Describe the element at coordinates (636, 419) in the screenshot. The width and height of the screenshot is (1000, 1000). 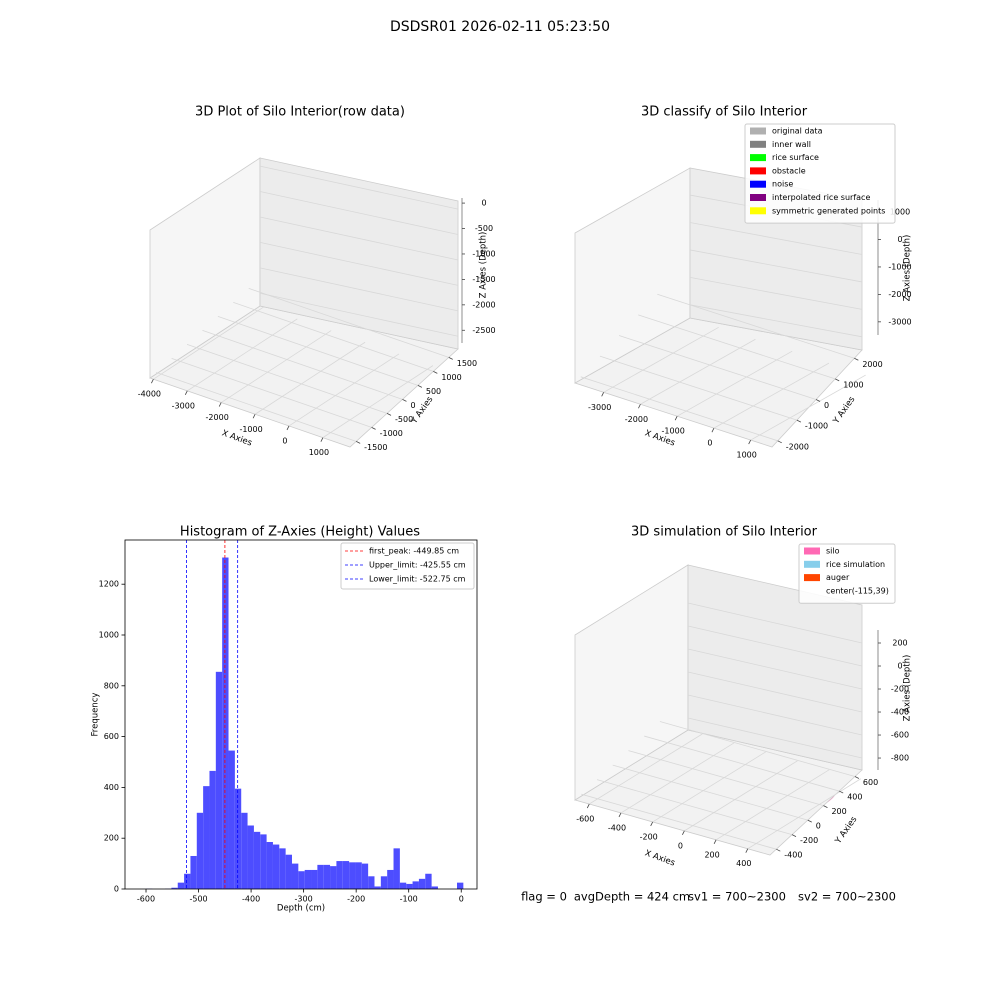
I see `x-tick-label: -2000` at that location.